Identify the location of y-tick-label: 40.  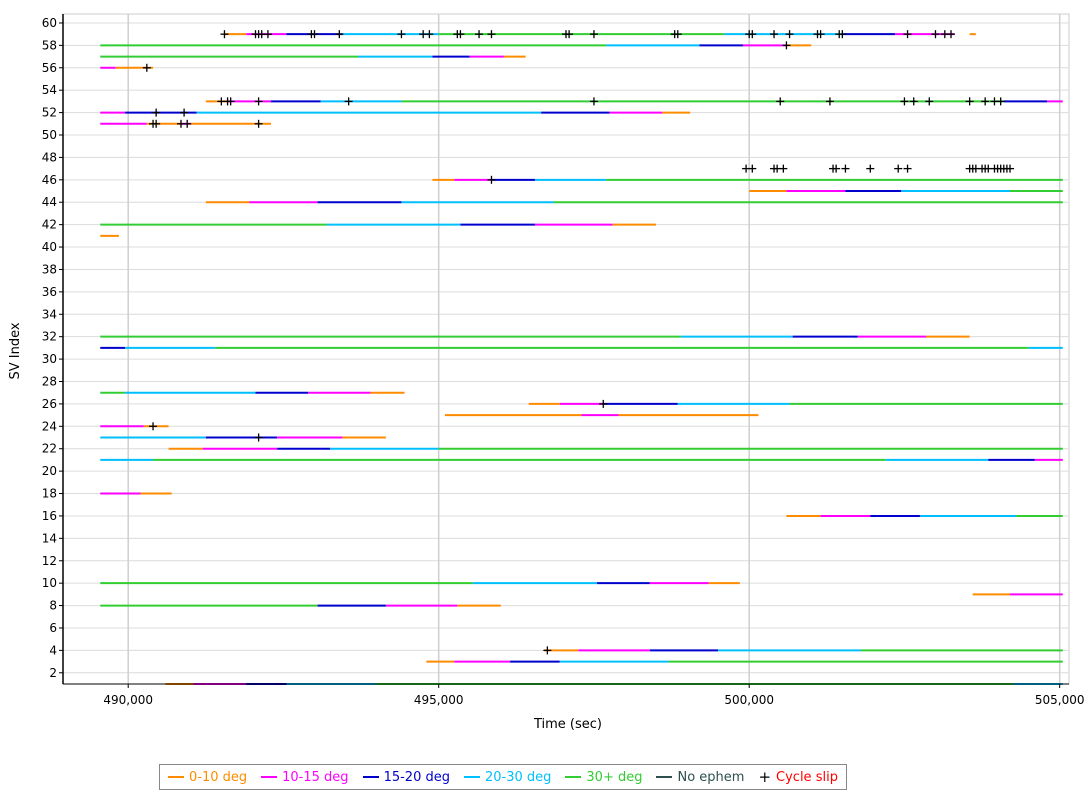
(49, 247).